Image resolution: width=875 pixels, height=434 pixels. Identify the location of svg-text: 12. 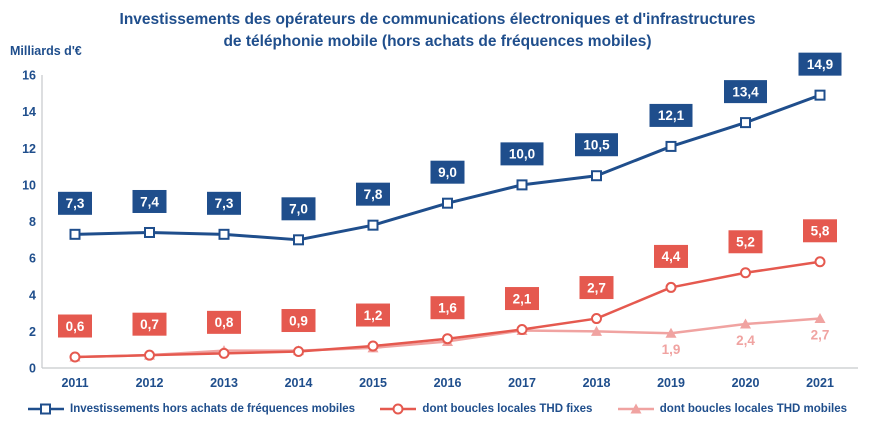
(29, 149).